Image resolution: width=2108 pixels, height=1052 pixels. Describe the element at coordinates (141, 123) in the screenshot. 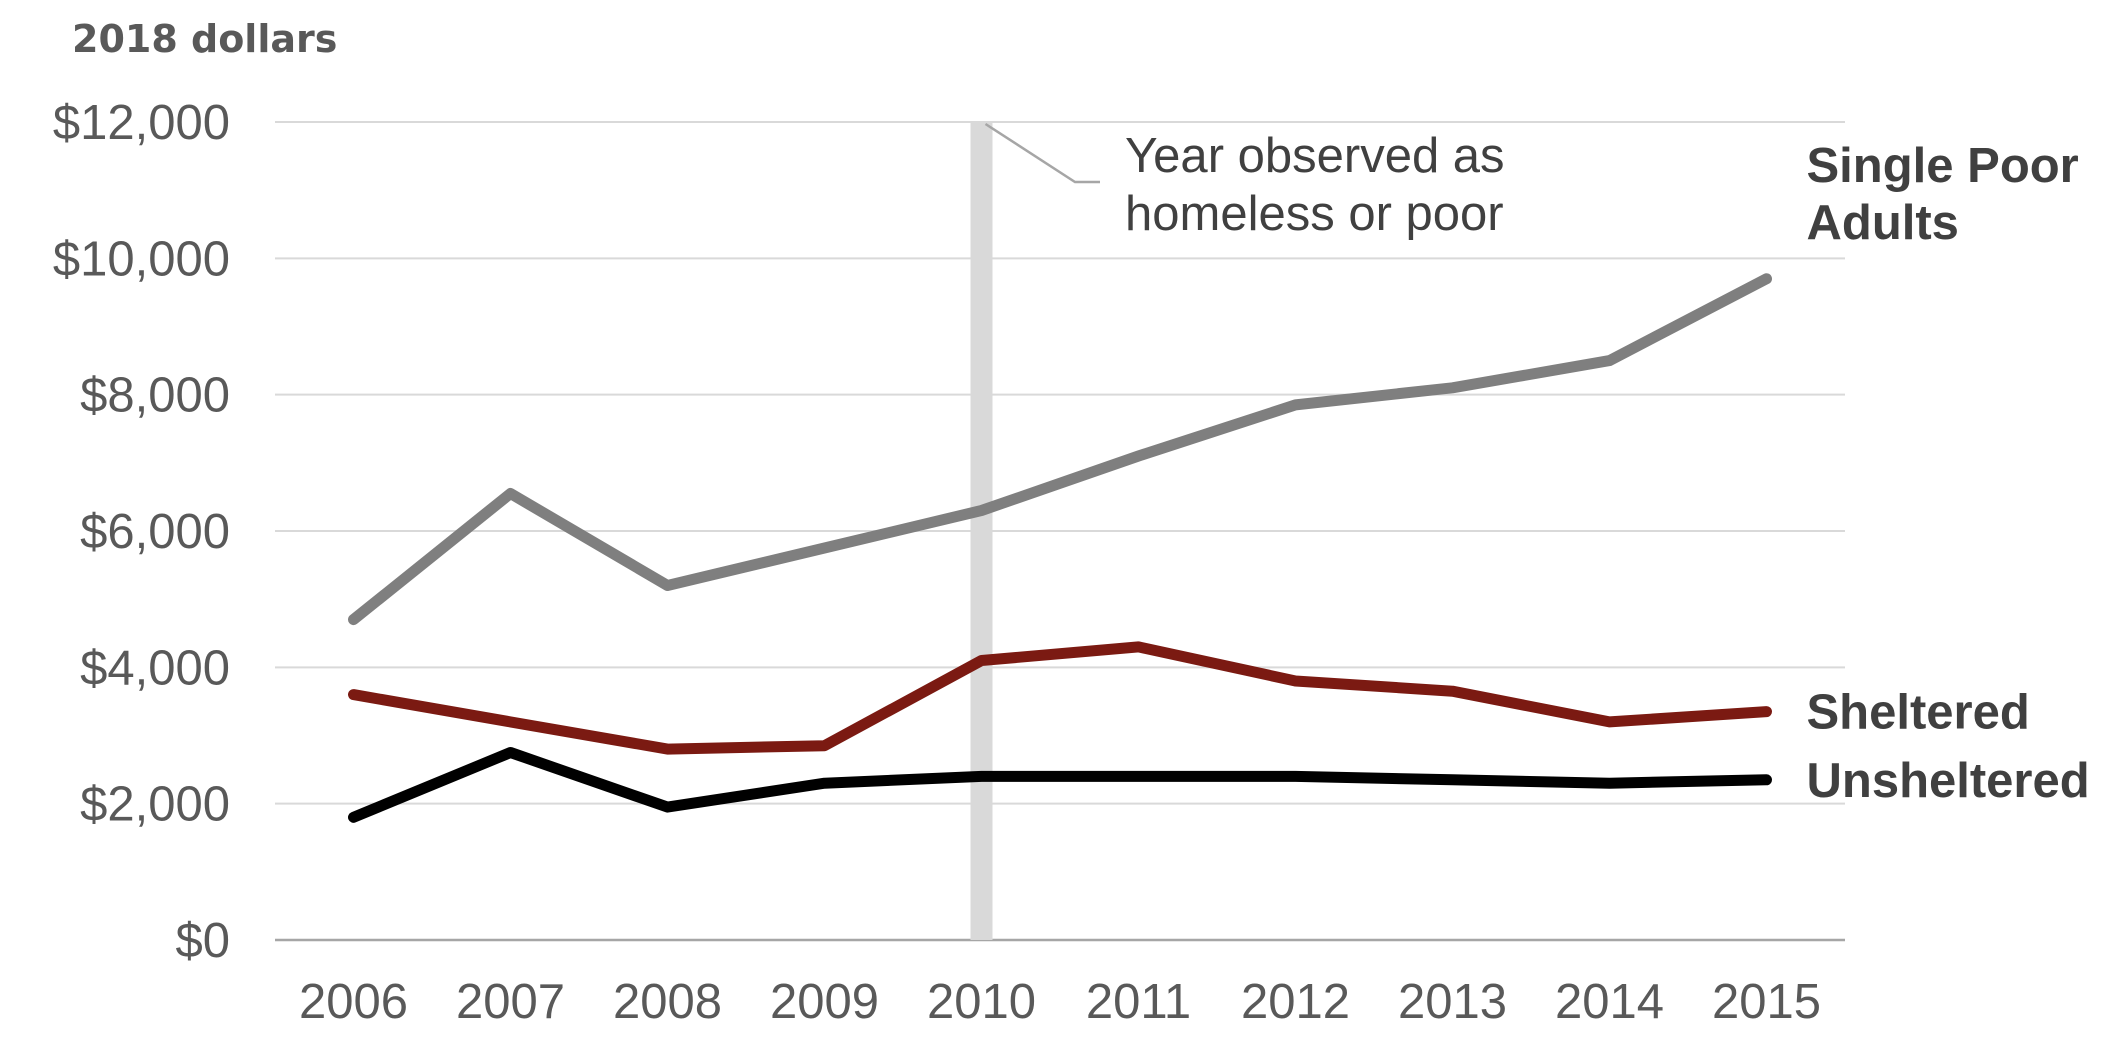

I see `y-tick-label: $12,000` at that location.